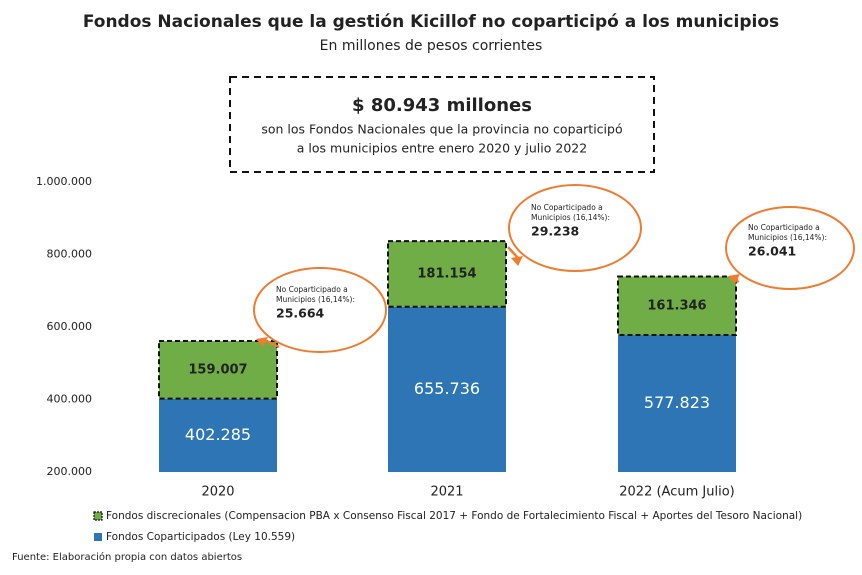 Image resolution: width=862 pixels, height=575 pixels. What do you see at coordinates (442, 105) in the screenshot?
I see `highlight-headline: $ 80.943 millones` at bounding box center [442, 105].